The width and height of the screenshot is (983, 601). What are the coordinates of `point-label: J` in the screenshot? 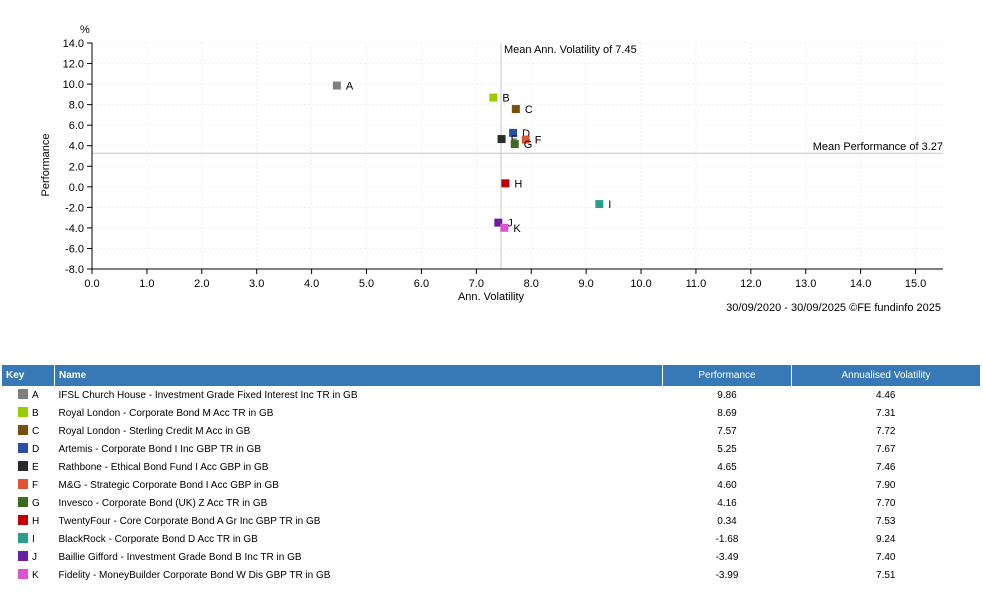 It's located at (510, 224).